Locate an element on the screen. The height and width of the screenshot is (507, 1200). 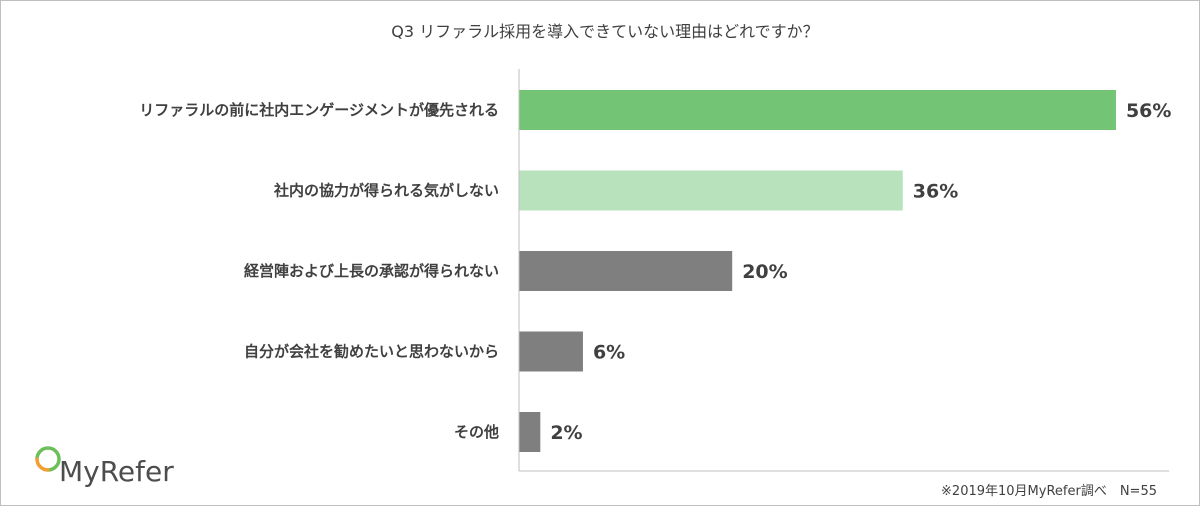
value-label-5: 2% is located at coordinates (566, 433).